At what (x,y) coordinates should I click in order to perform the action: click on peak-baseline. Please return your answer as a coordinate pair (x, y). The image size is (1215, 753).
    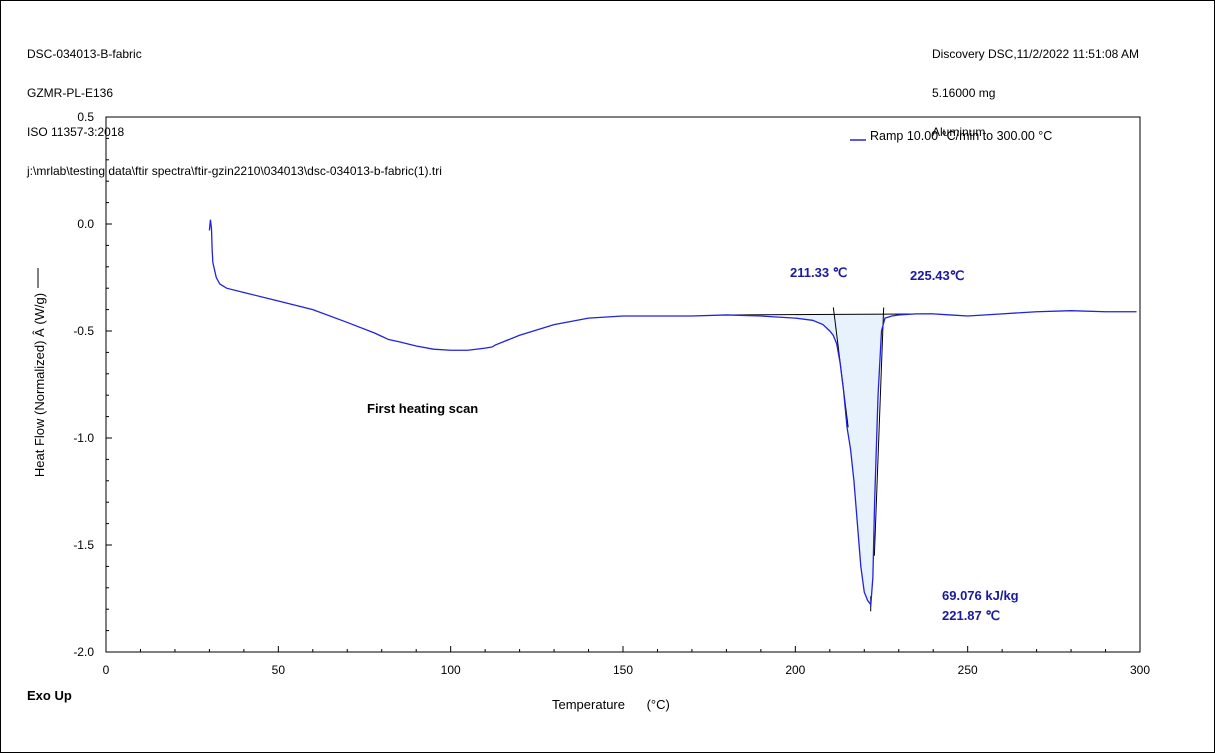
    Looking at the image, I should click on (830, 314).